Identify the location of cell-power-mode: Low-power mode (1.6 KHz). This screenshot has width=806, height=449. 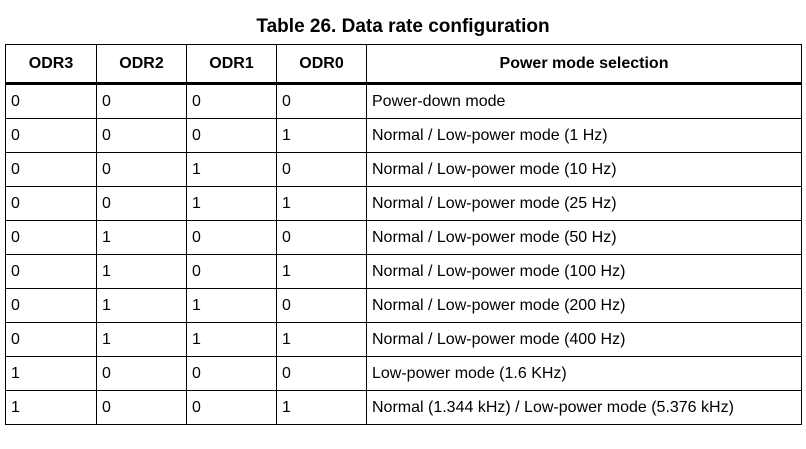
(584, 373).